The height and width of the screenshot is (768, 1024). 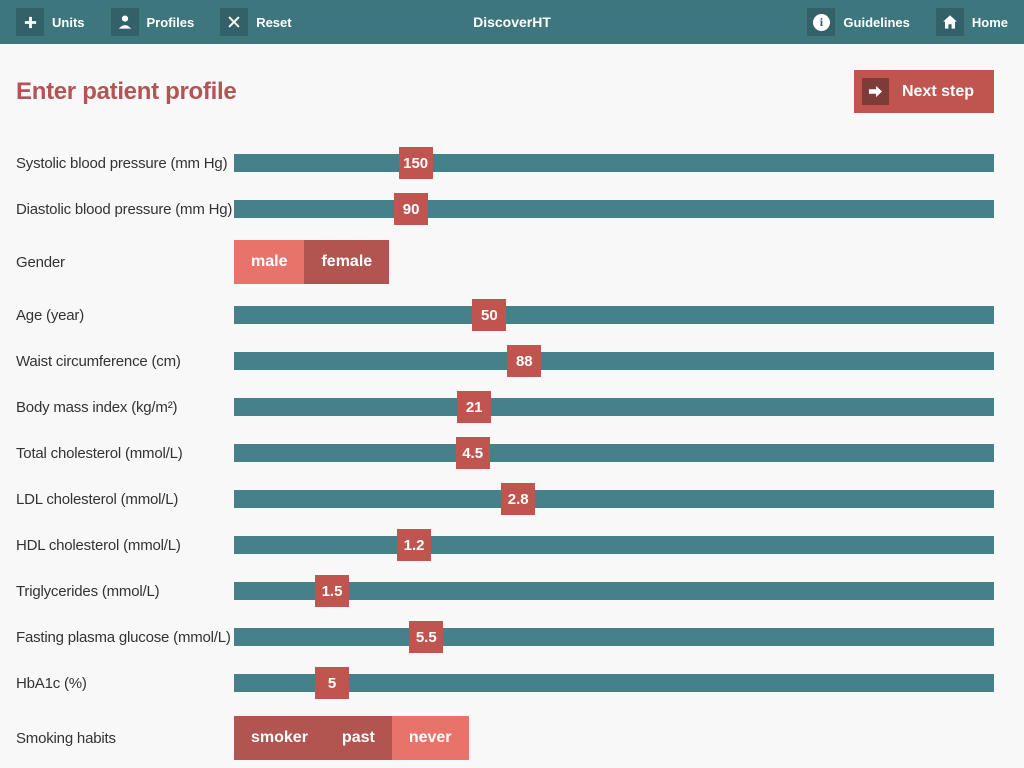 I want to click on field-label: Body mass index (kg/m²), so click(x=97, y=407).